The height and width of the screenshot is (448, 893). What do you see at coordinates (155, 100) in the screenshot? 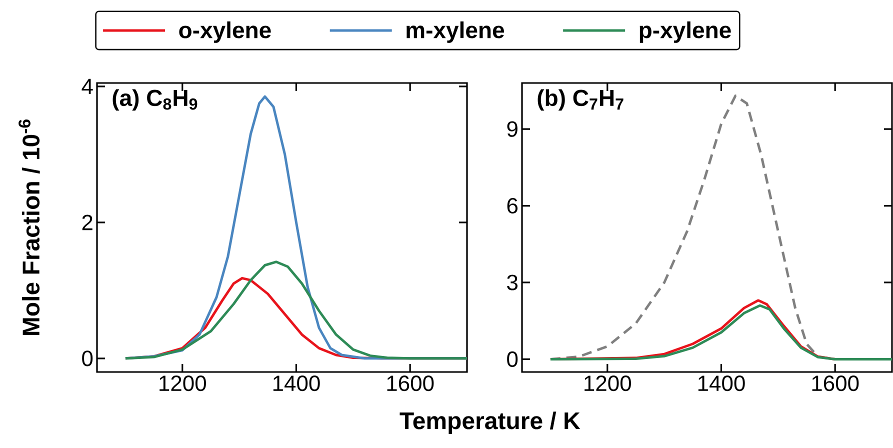
I see `chart-title: (a) C$_{8}$H$_{9}$` at bounding box center [155, 100].